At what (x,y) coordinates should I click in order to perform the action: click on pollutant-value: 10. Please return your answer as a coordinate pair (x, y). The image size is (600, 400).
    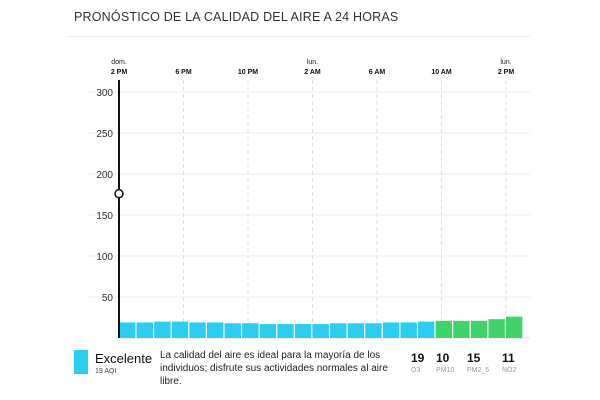
    Looking at the image, I should click on (443, 358).